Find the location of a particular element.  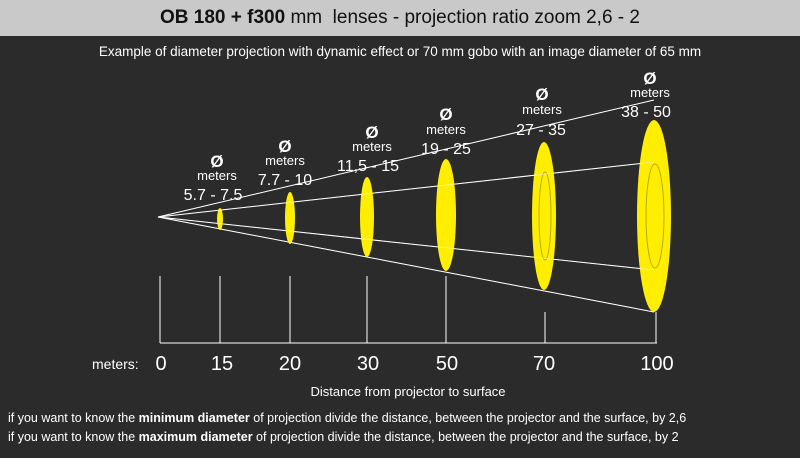

diameter-range: 27 - 35 is located at coordinates (541, 130).